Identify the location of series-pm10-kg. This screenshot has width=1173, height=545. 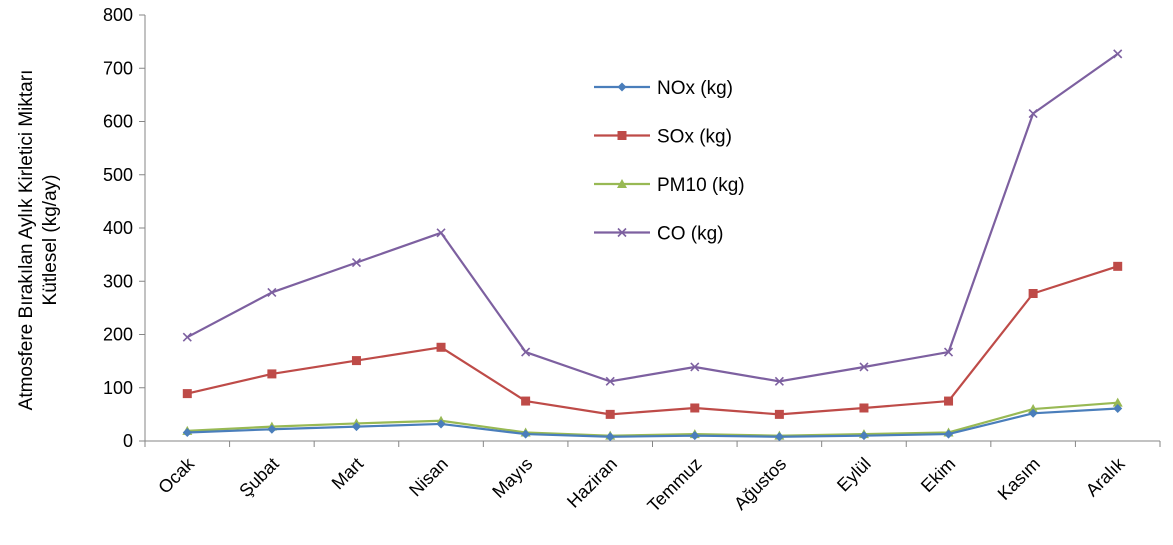
(652, 418).